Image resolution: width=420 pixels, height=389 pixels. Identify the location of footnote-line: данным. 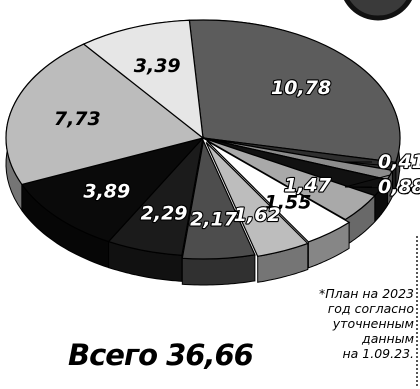
(388, 338).